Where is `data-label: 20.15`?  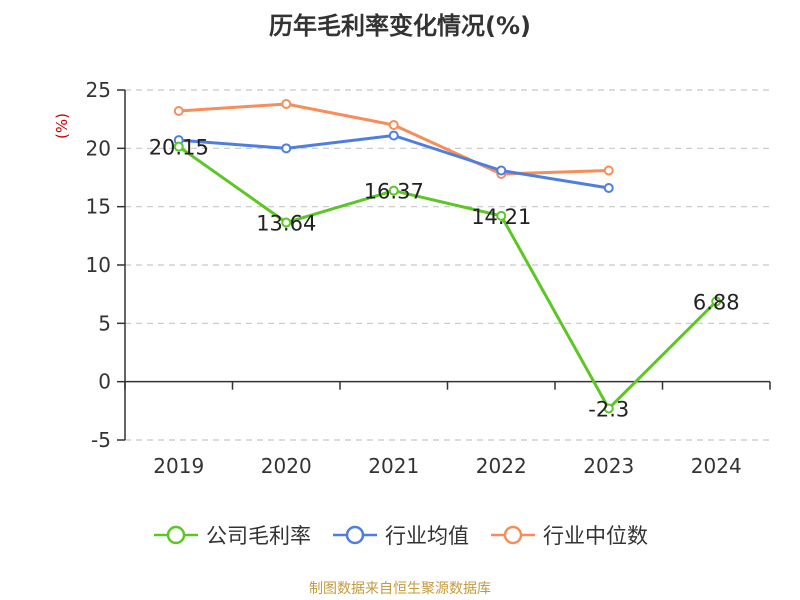 data-label: 20.15 is located at coordinates (179, 148).